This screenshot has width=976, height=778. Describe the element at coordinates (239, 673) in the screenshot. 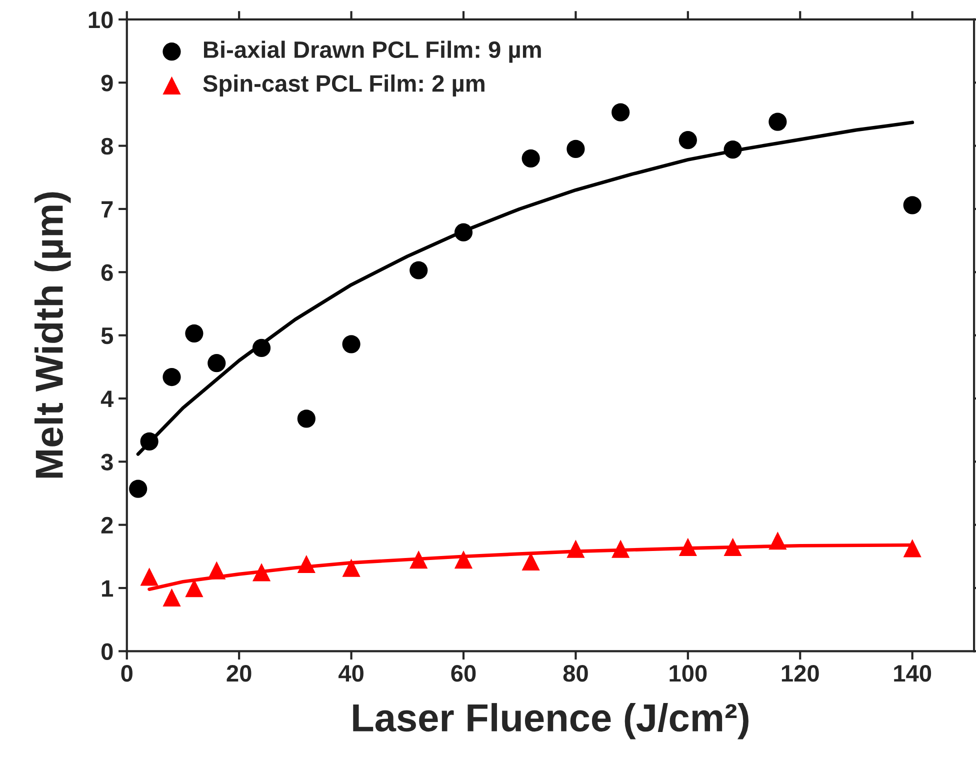

I see `x-tick-label: 20` at that location.